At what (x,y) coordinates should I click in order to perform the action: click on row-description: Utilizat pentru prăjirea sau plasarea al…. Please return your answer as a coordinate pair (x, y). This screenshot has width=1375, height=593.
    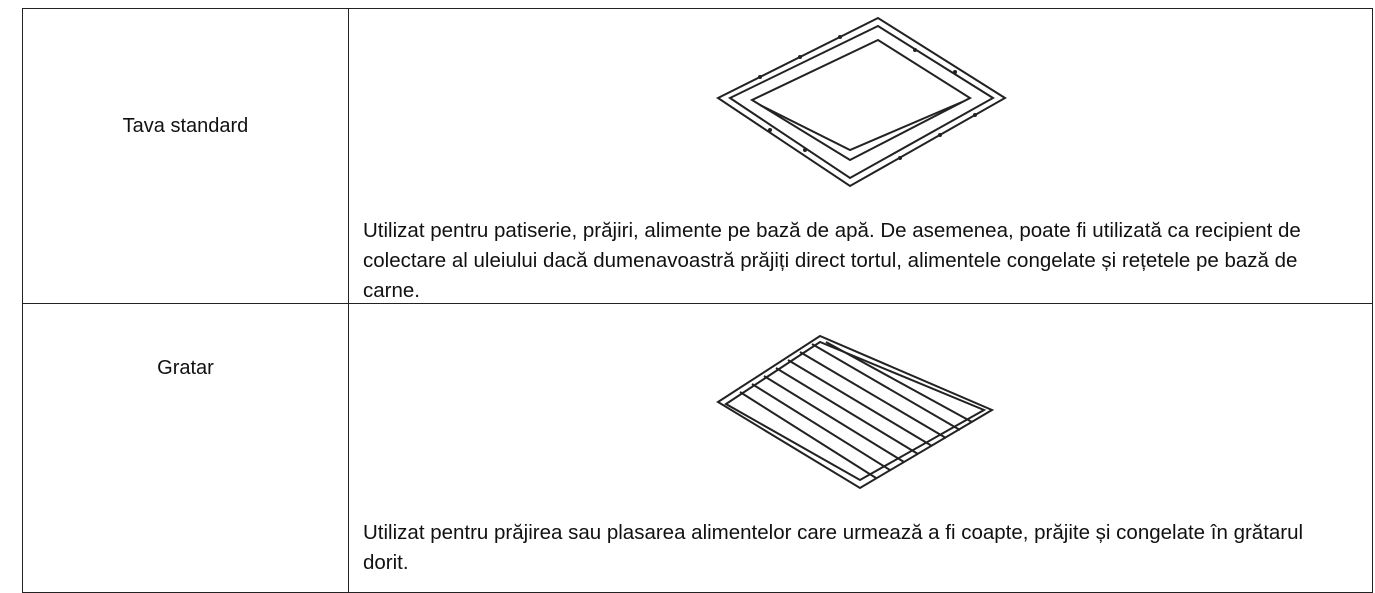
    Looking at the image, I should click on (833, 547).